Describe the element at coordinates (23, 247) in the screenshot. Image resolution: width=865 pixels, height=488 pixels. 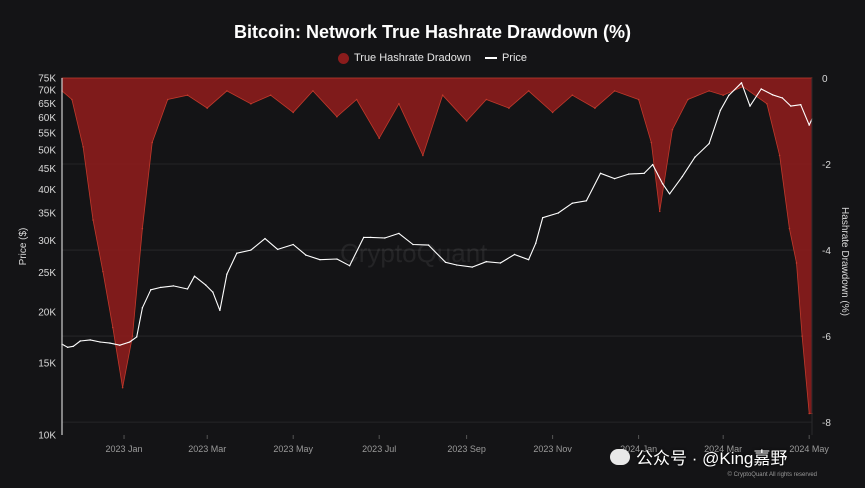
I see `left-axis-label: Price ($)` at that location.